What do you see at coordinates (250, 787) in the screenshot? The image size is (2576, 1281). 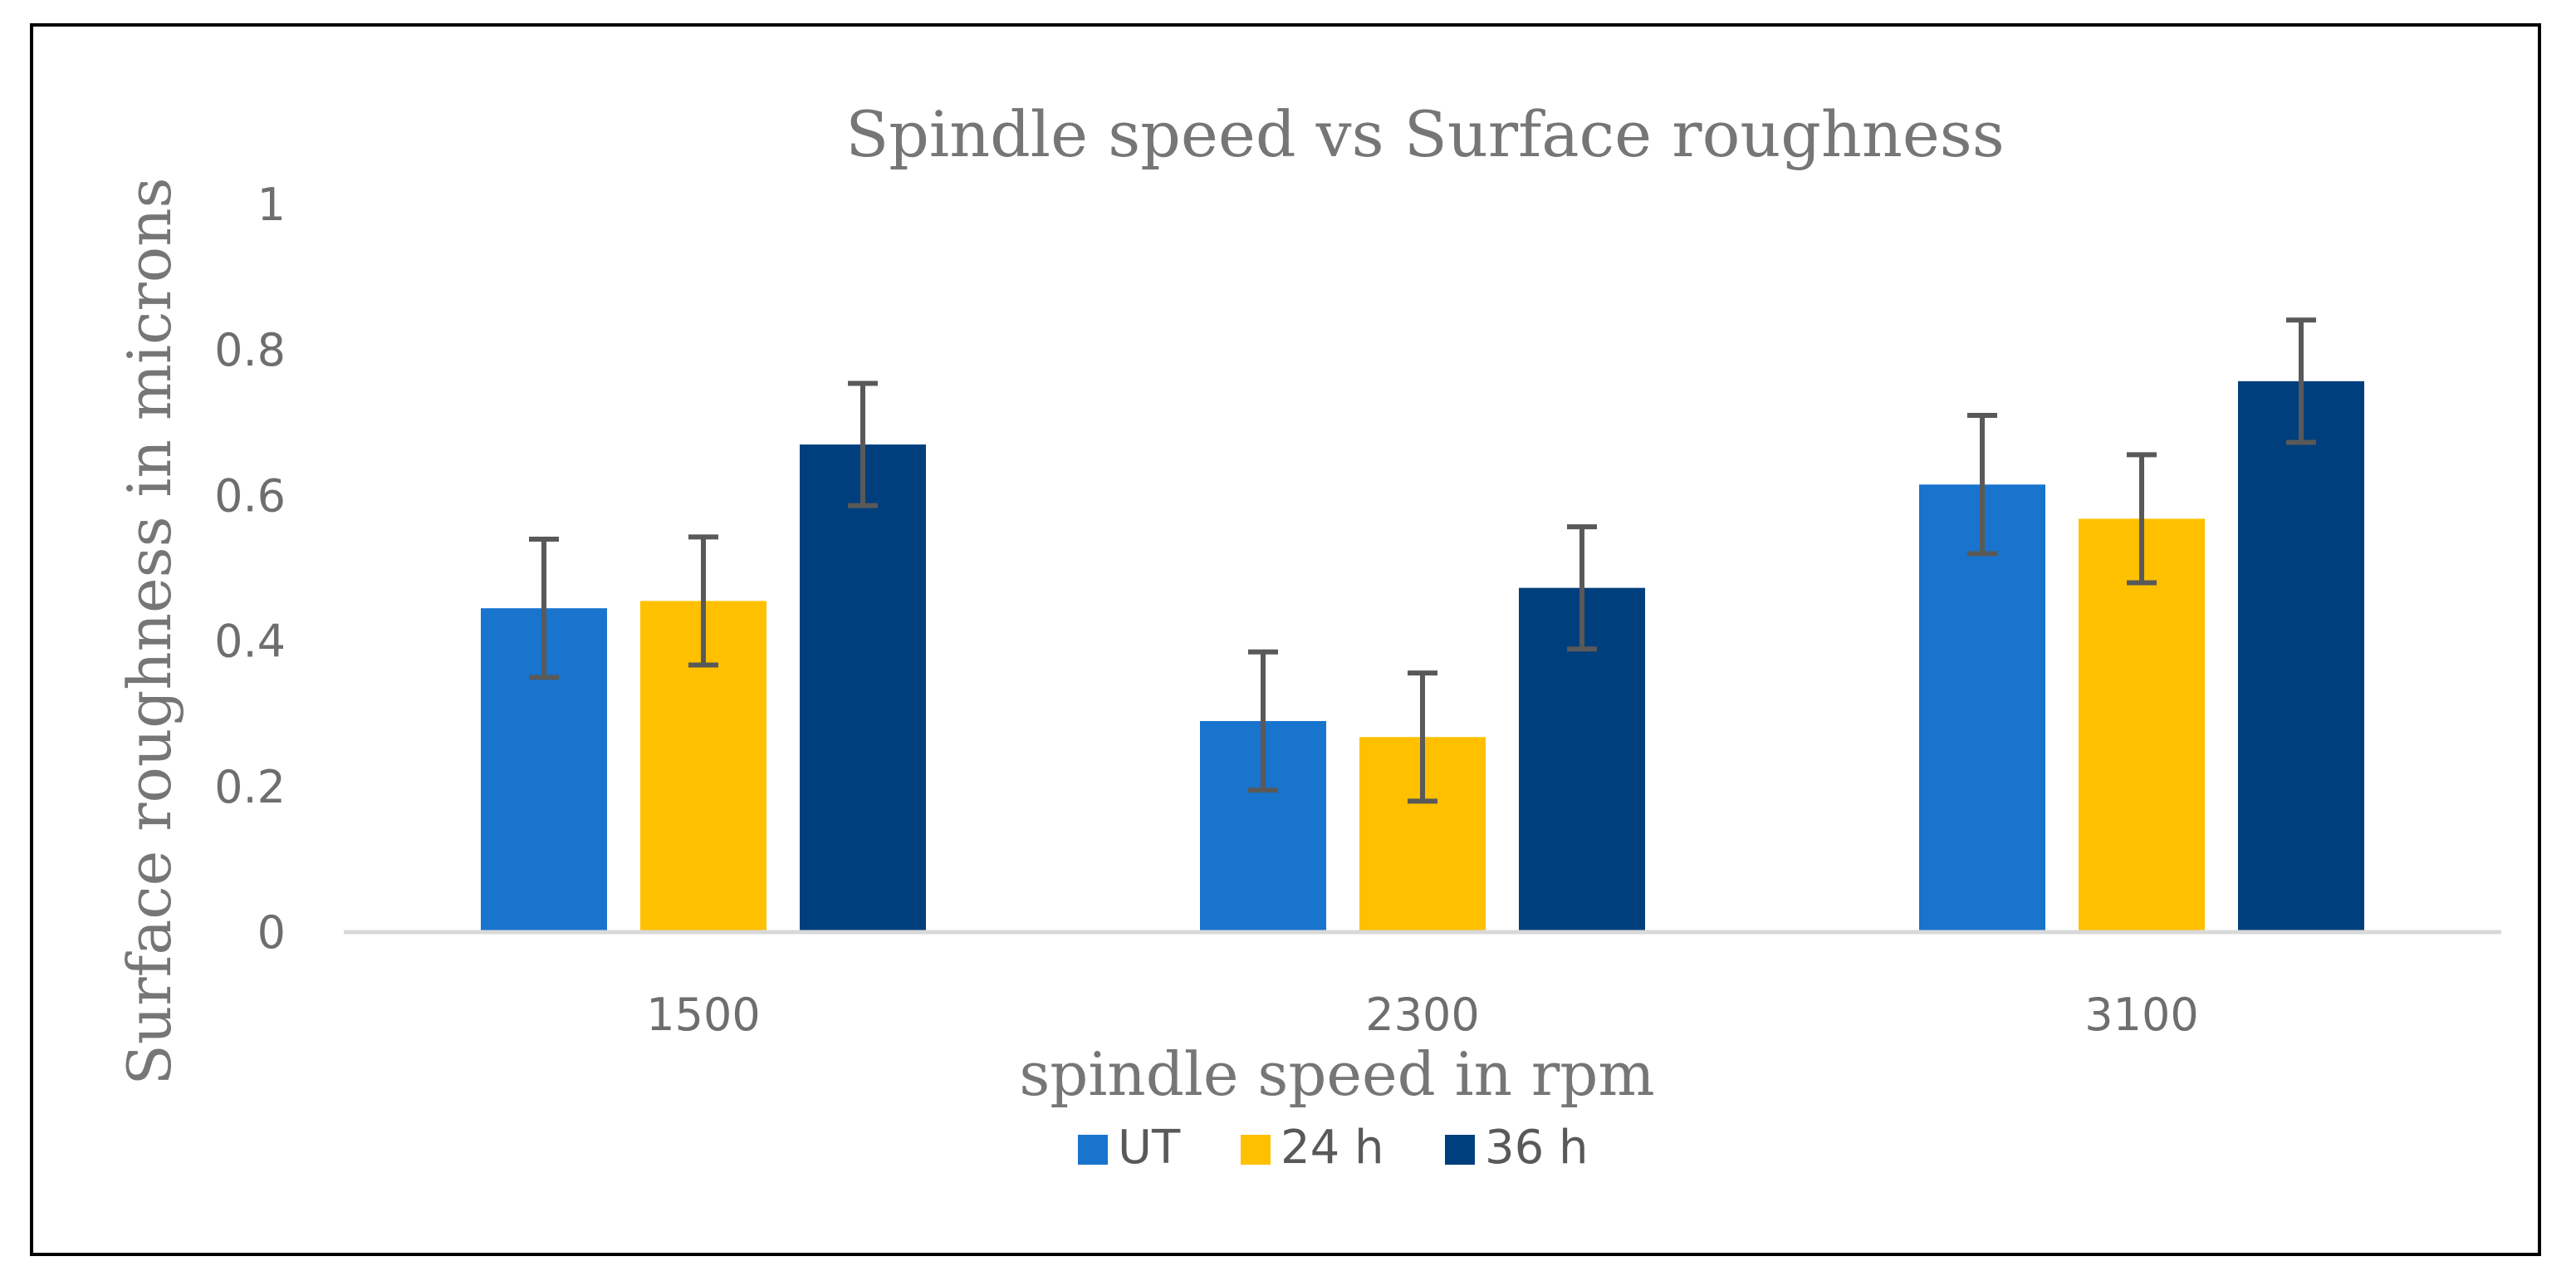 I see `y-tick-label: 0.2` at bounding box center [250, 787].